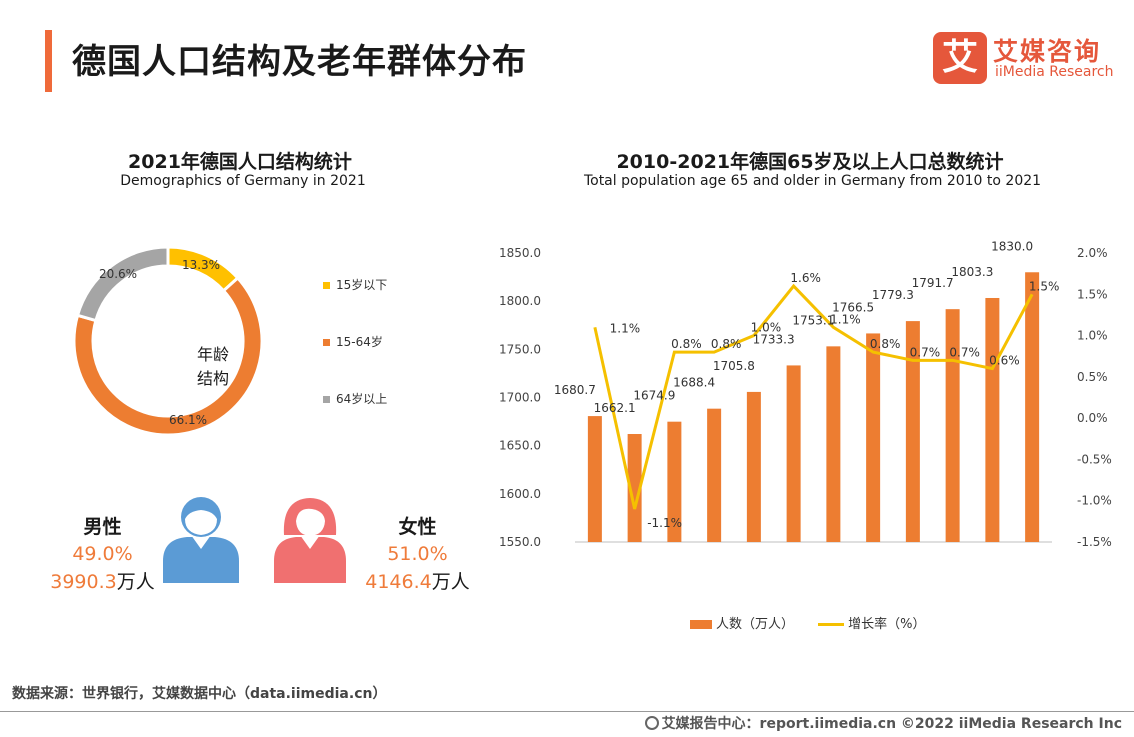 Image resolution: width=1134 pixels, height=737 pixels. Describe the element at coordinates (201, 540) in the screenshot. I see `male-person-icon` at that location.